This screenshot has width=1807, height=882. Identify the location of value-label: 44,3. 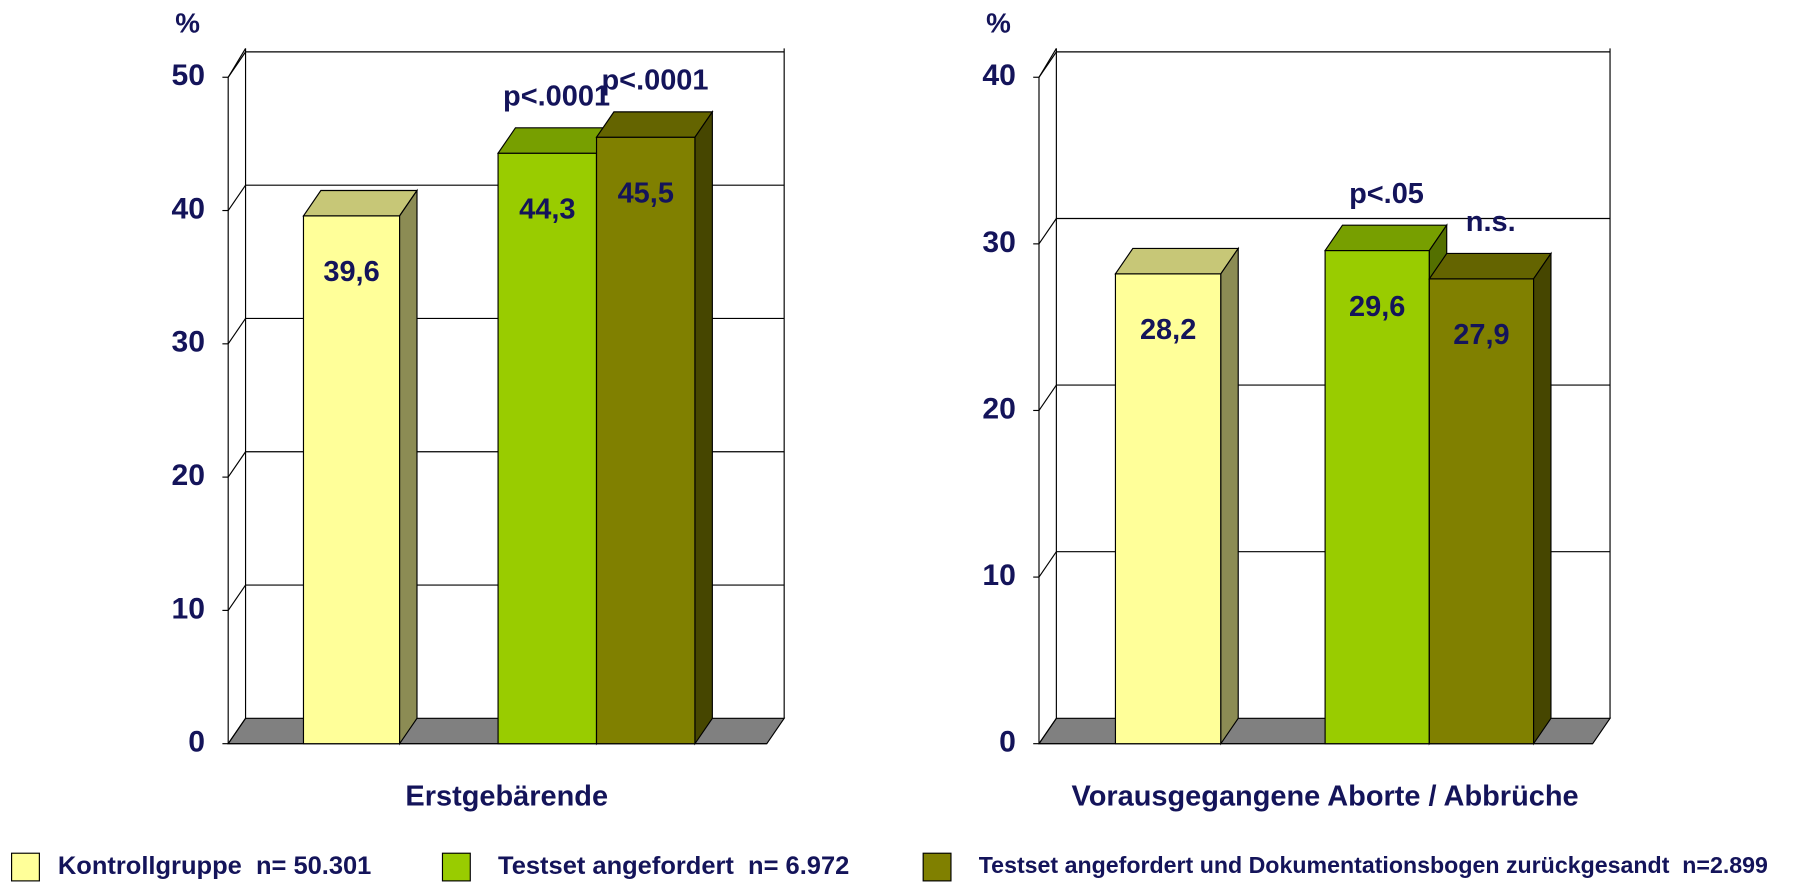
(547, 210).